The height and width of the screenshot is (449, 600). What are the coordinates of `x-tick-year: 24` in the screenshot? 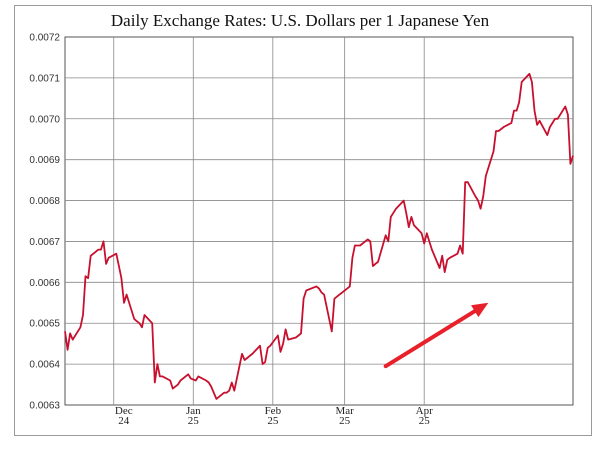 It's located at (124, 421).